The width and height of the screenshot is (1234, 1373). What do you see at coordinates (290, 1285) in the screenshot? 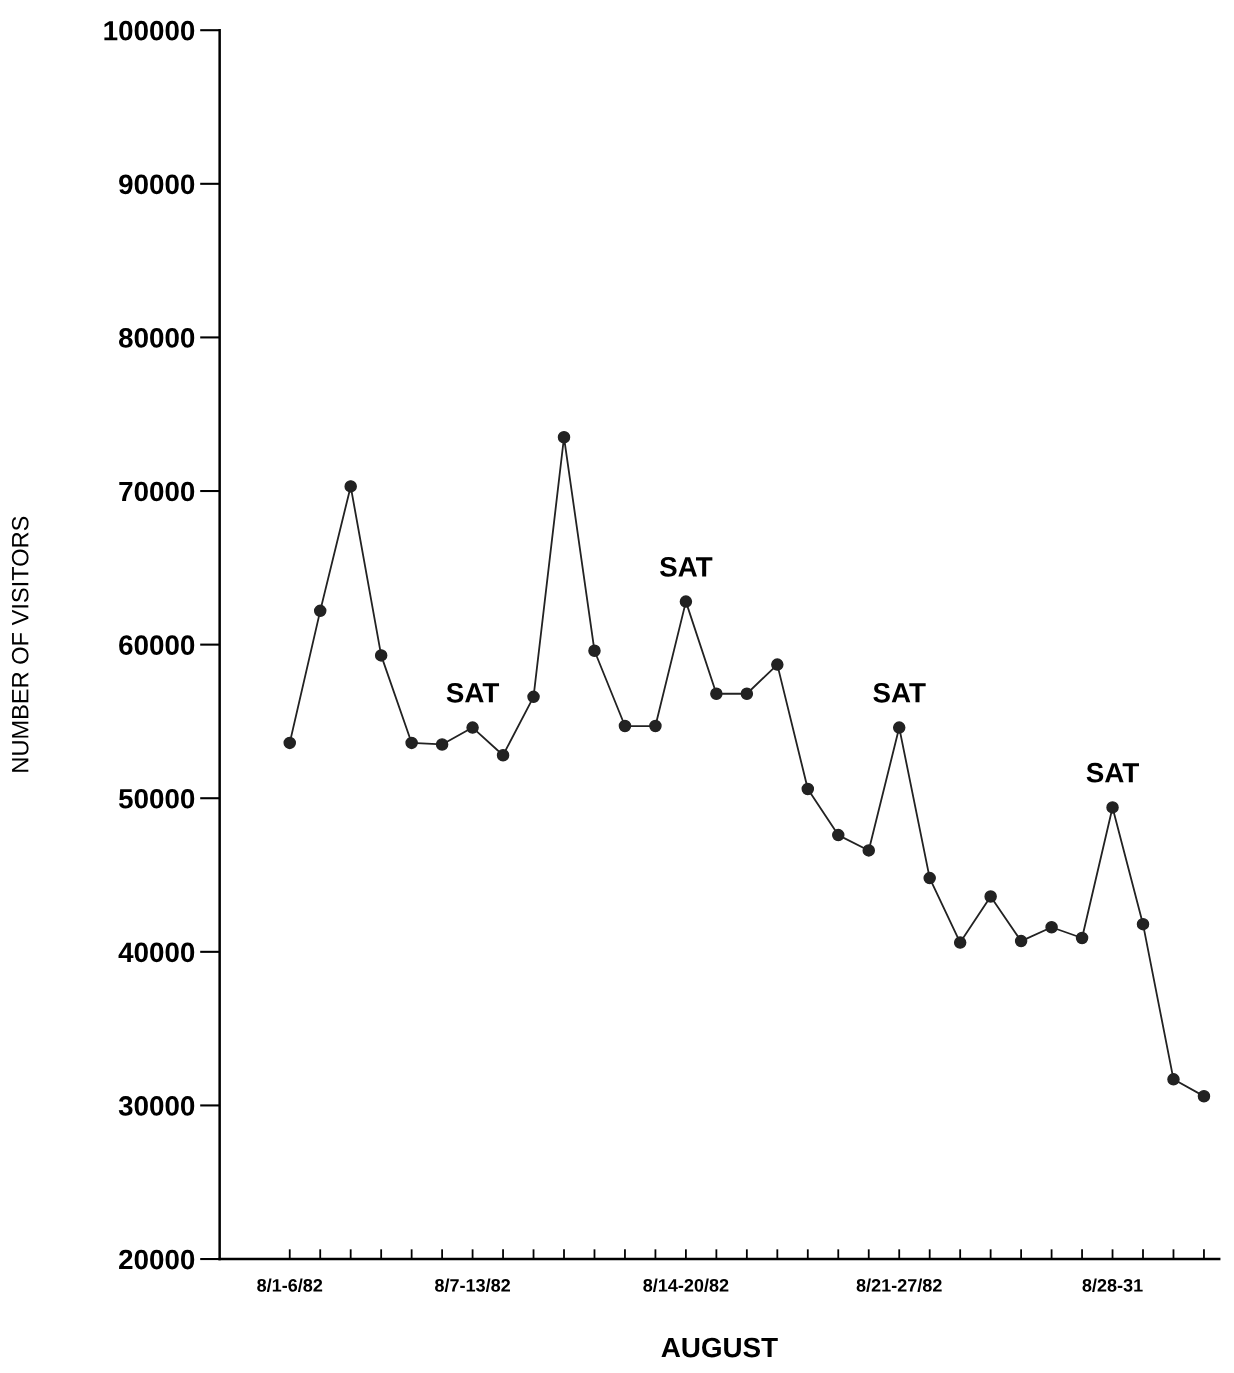
I see `x-tick-label: 8/1-6/82` at bounding box center [290, 1285].